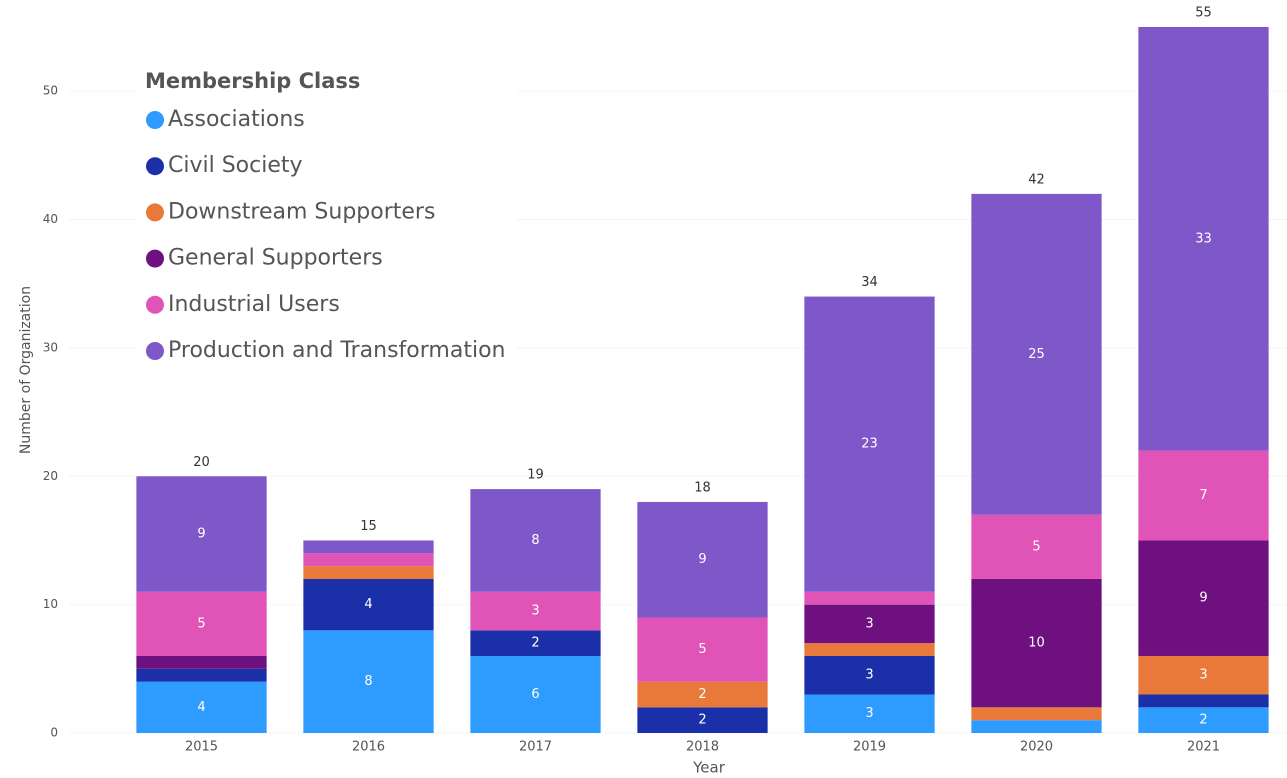  I want to click on segment-label: 33, so click(1203, 238).